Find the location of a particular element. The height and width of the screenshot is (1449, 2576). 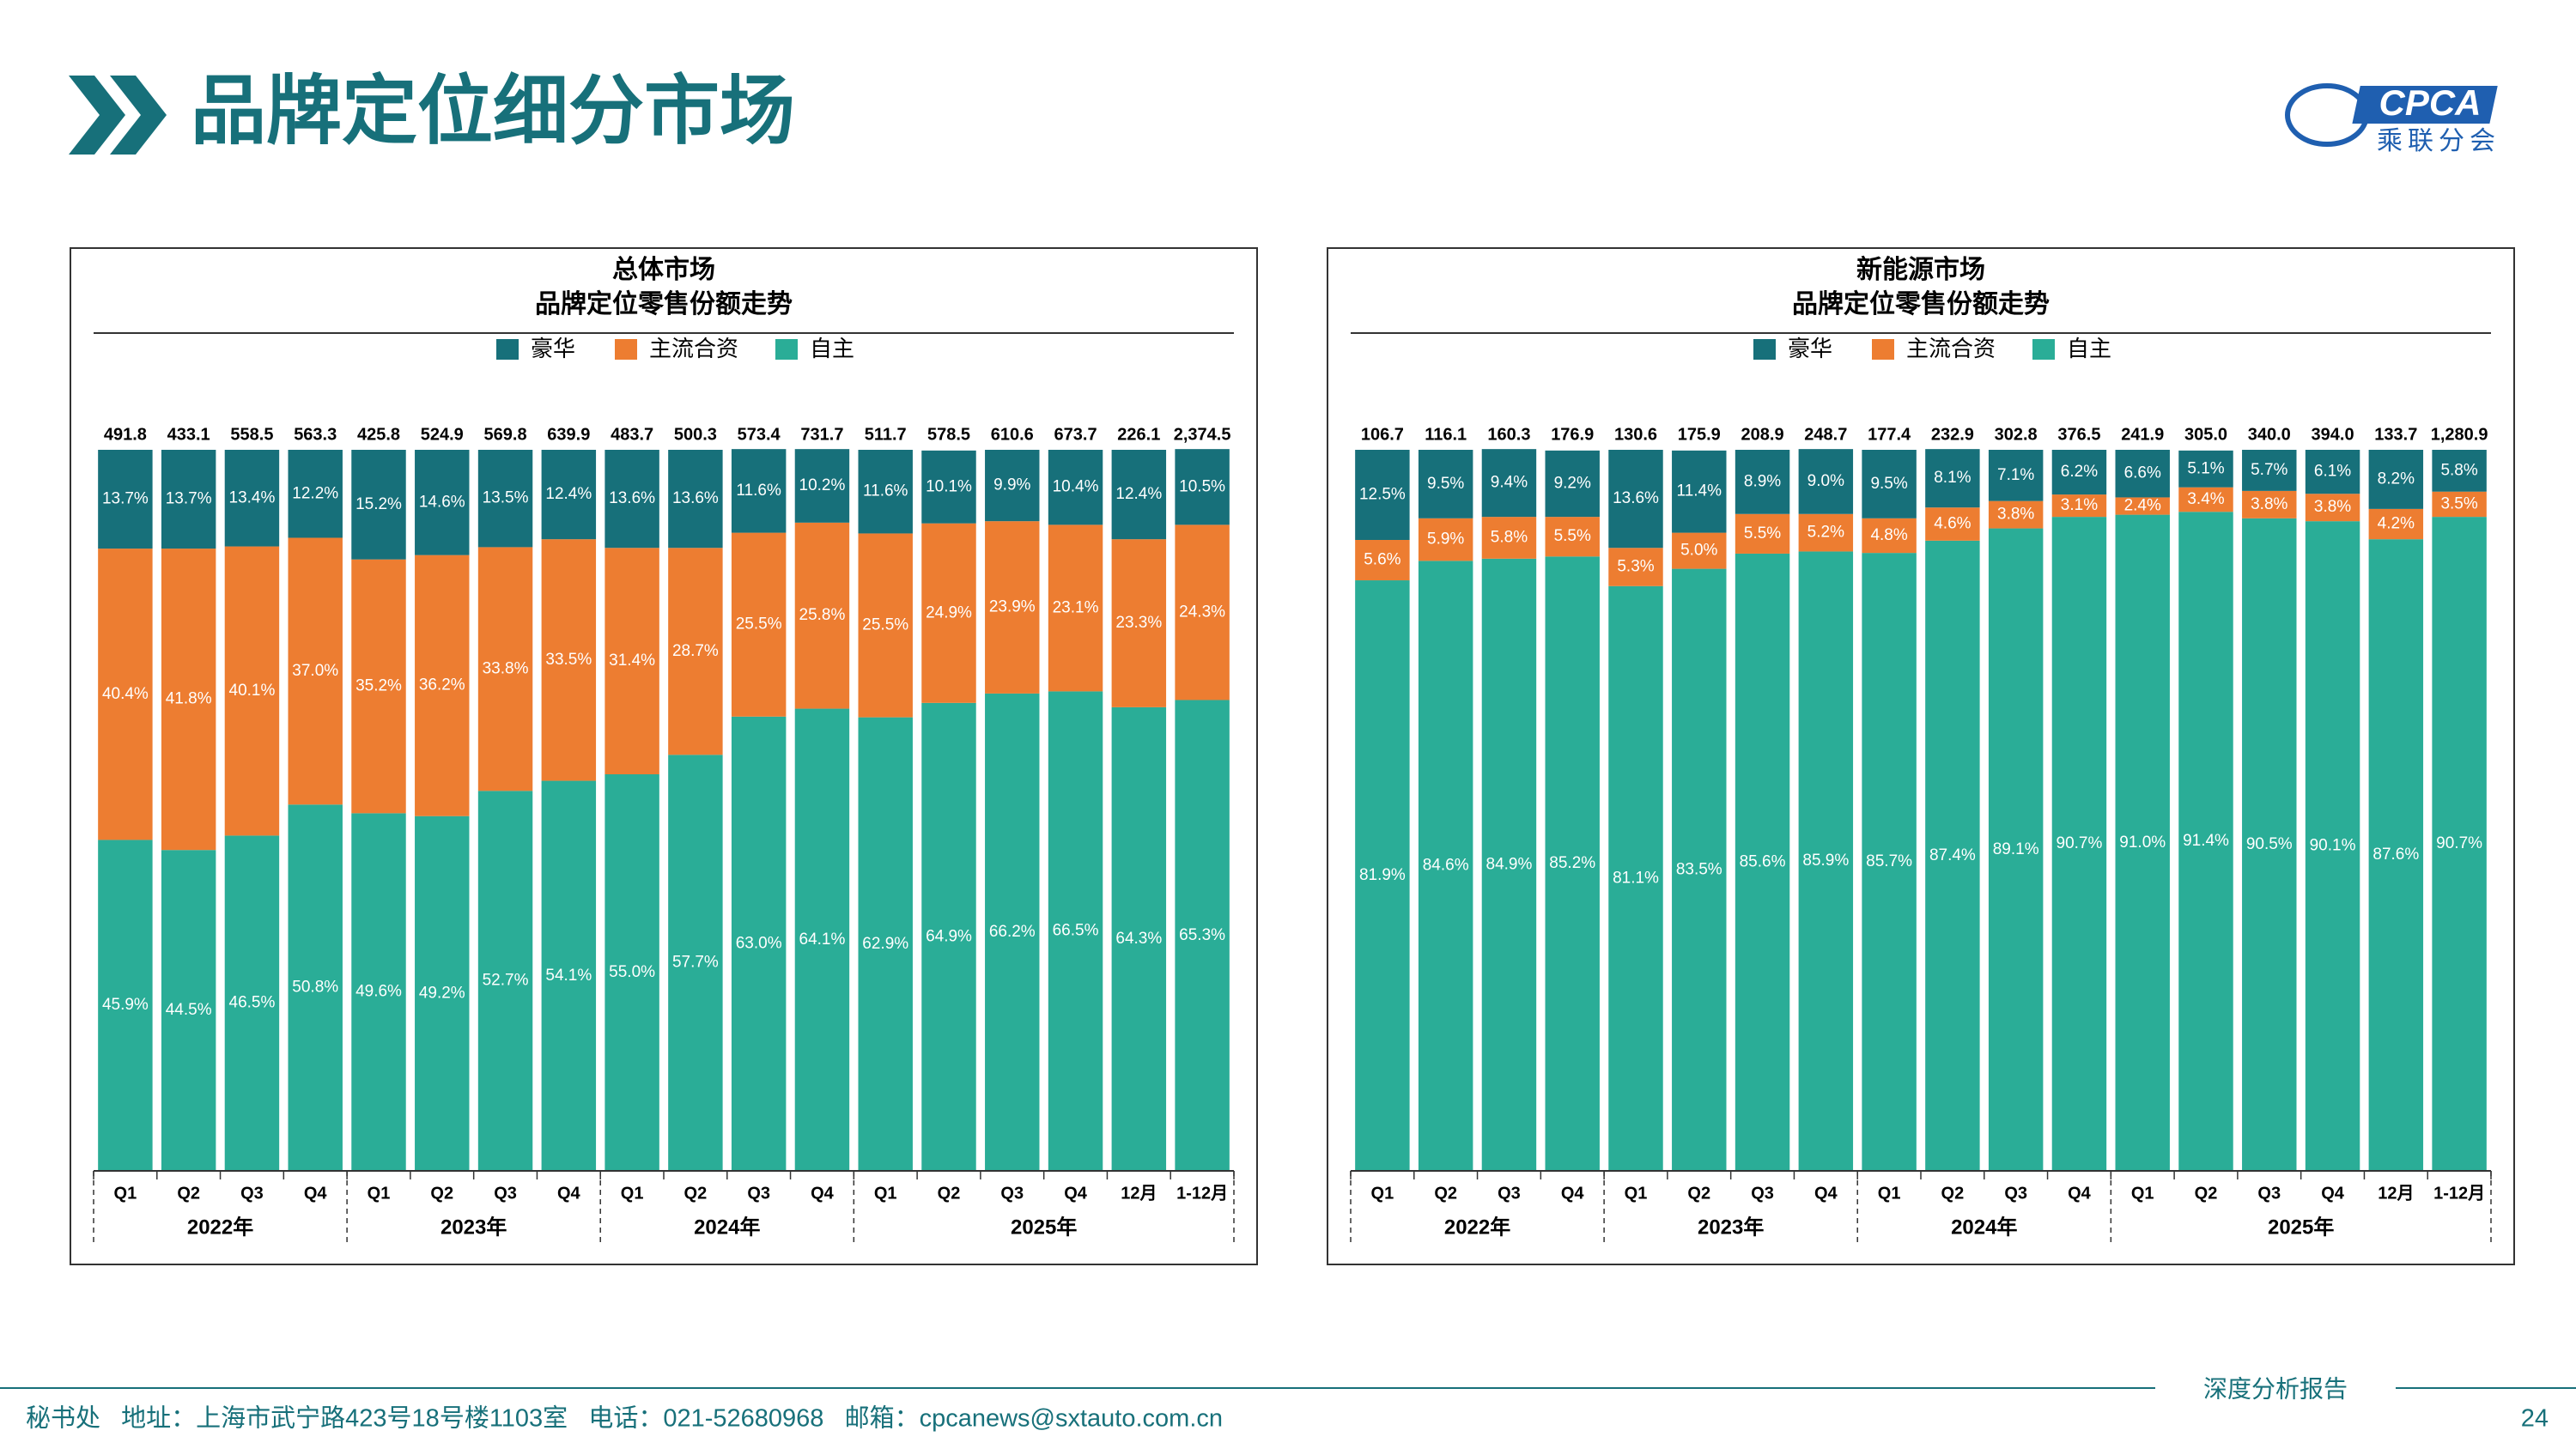

total-label: 569.8 is located at coordinates (505, 434).